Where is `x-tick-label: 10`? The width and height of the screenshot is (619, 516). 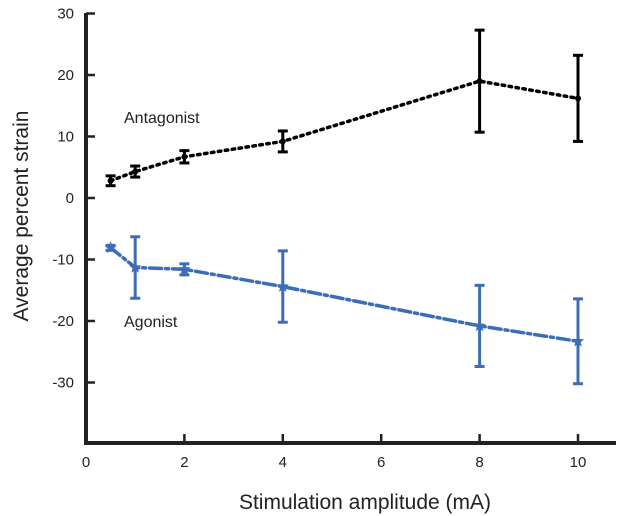 x-tick-label: 10 is located at coordinates (578, 462).